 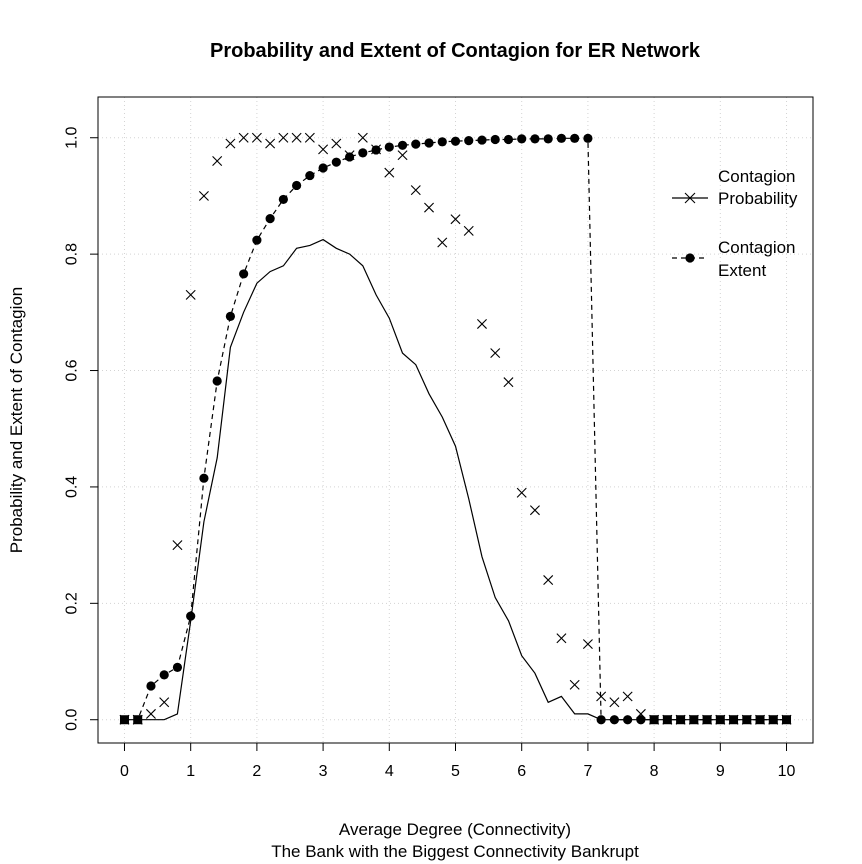 I want to click on x-tick-label: 10, so click(x=787, y=771).